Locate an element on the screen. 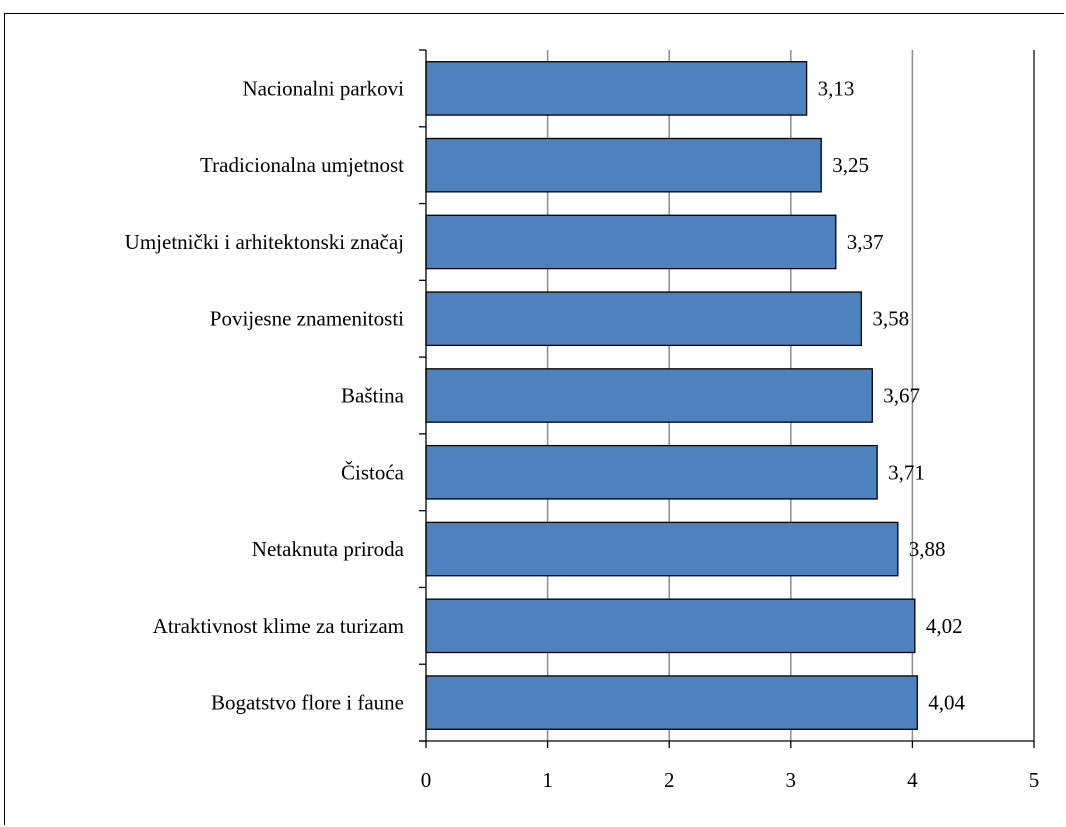 This screenshot has height=827, width=1066. category-label-5: Čistoća is located at coordinates (373, 472).